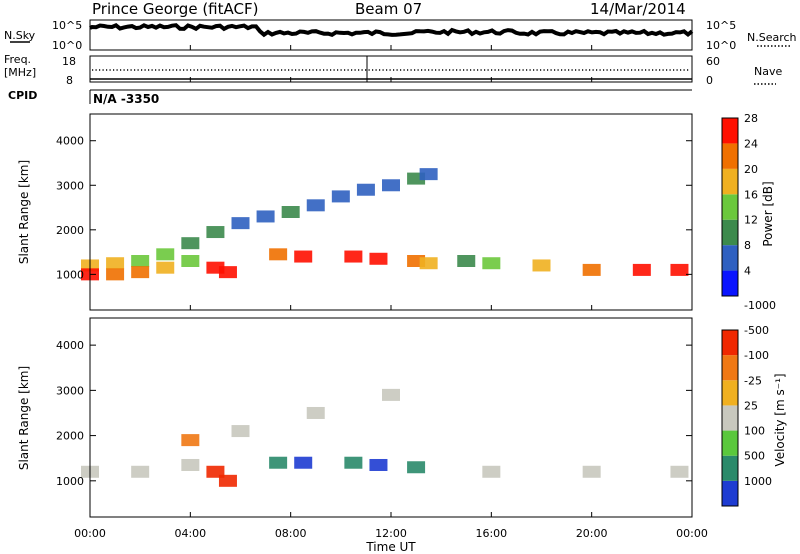  What do you see at coordinates (393, 70) in the screenshot?
I see `frequency-panel: Freq. [MHz] 18 8 60 0 Nave` at bounding box center [393, 70].